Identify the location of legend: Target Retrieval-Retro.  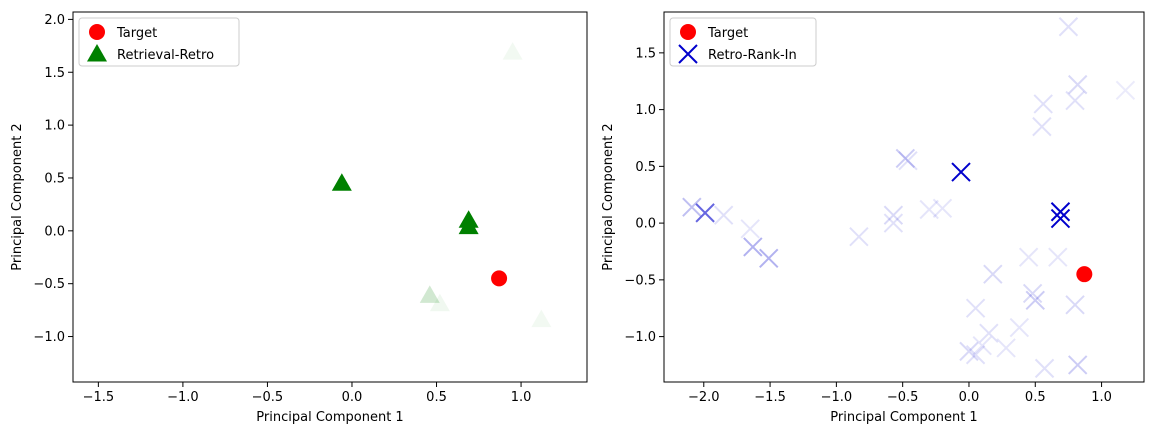
(159, 42).